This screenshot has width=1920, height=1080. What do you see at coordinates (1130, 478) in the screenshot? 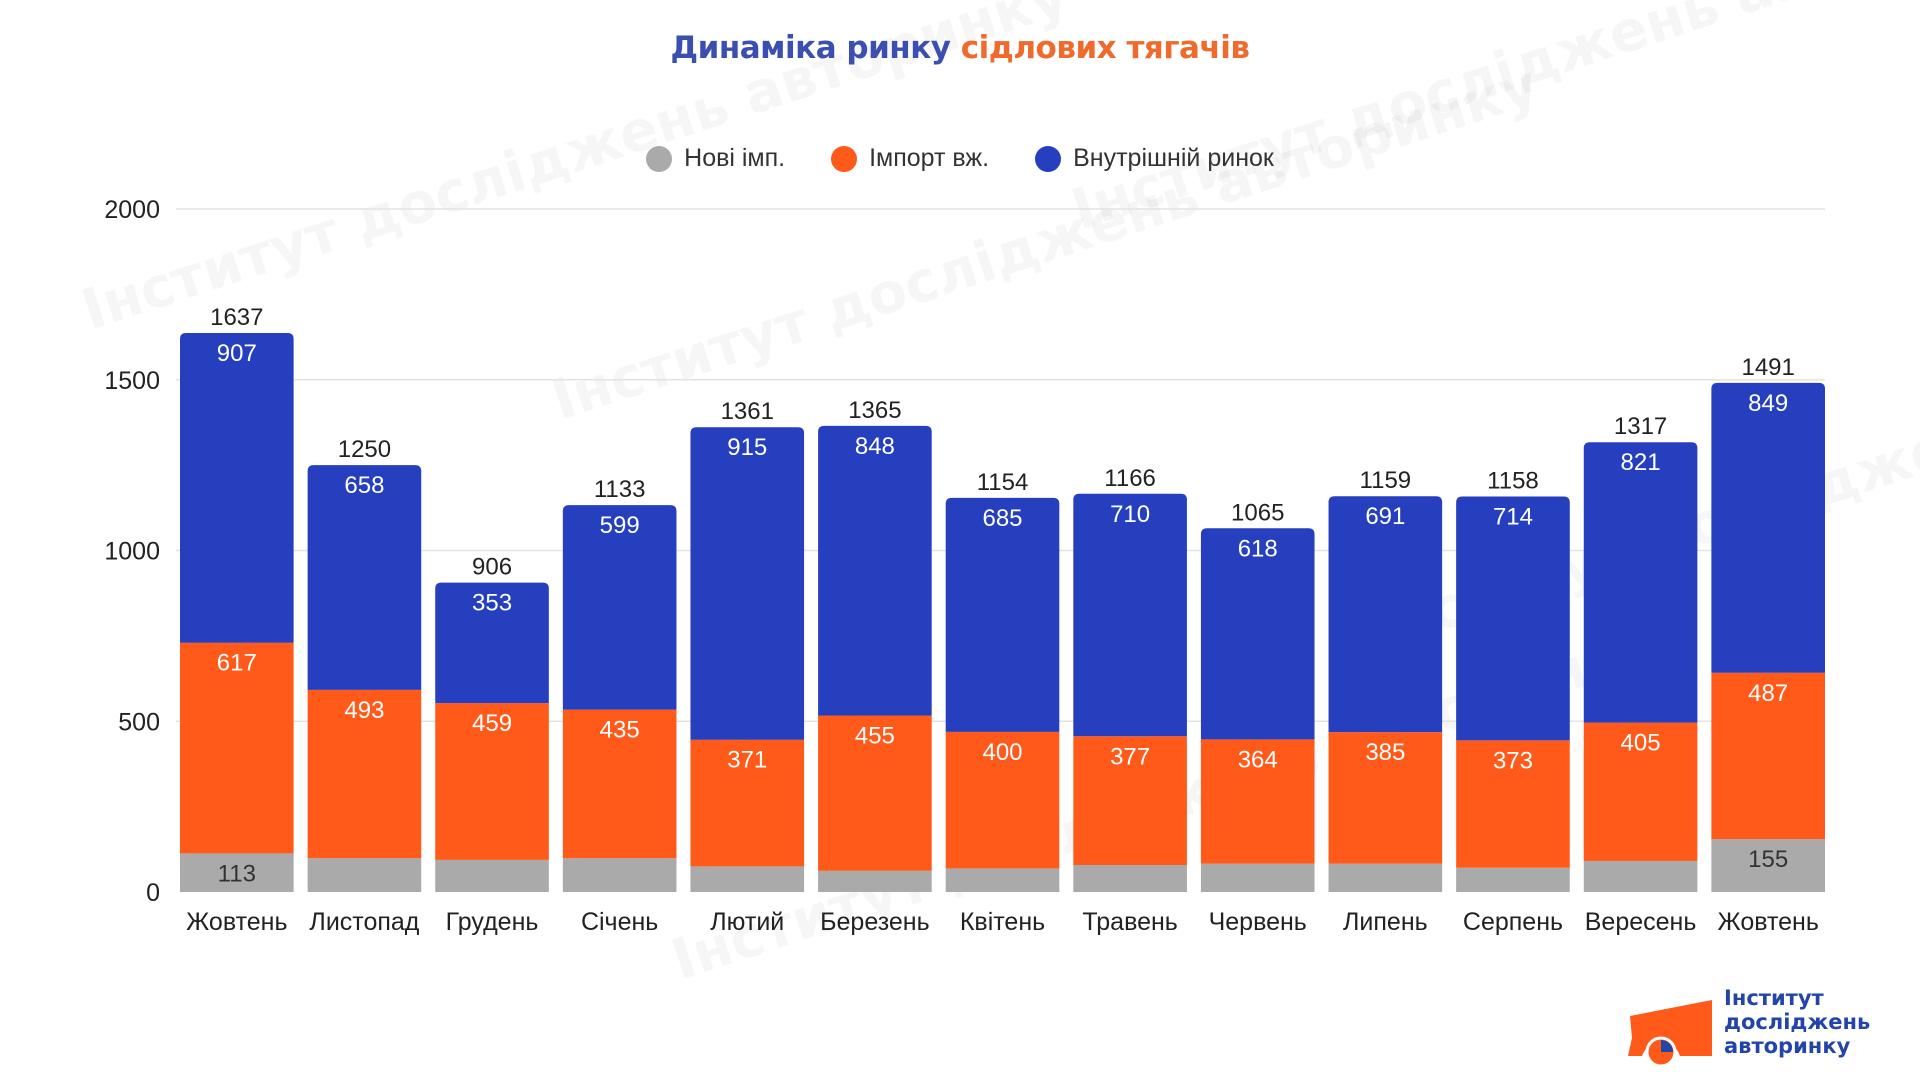
I see `total-label: 1166` at bounding box center [1130, 478].